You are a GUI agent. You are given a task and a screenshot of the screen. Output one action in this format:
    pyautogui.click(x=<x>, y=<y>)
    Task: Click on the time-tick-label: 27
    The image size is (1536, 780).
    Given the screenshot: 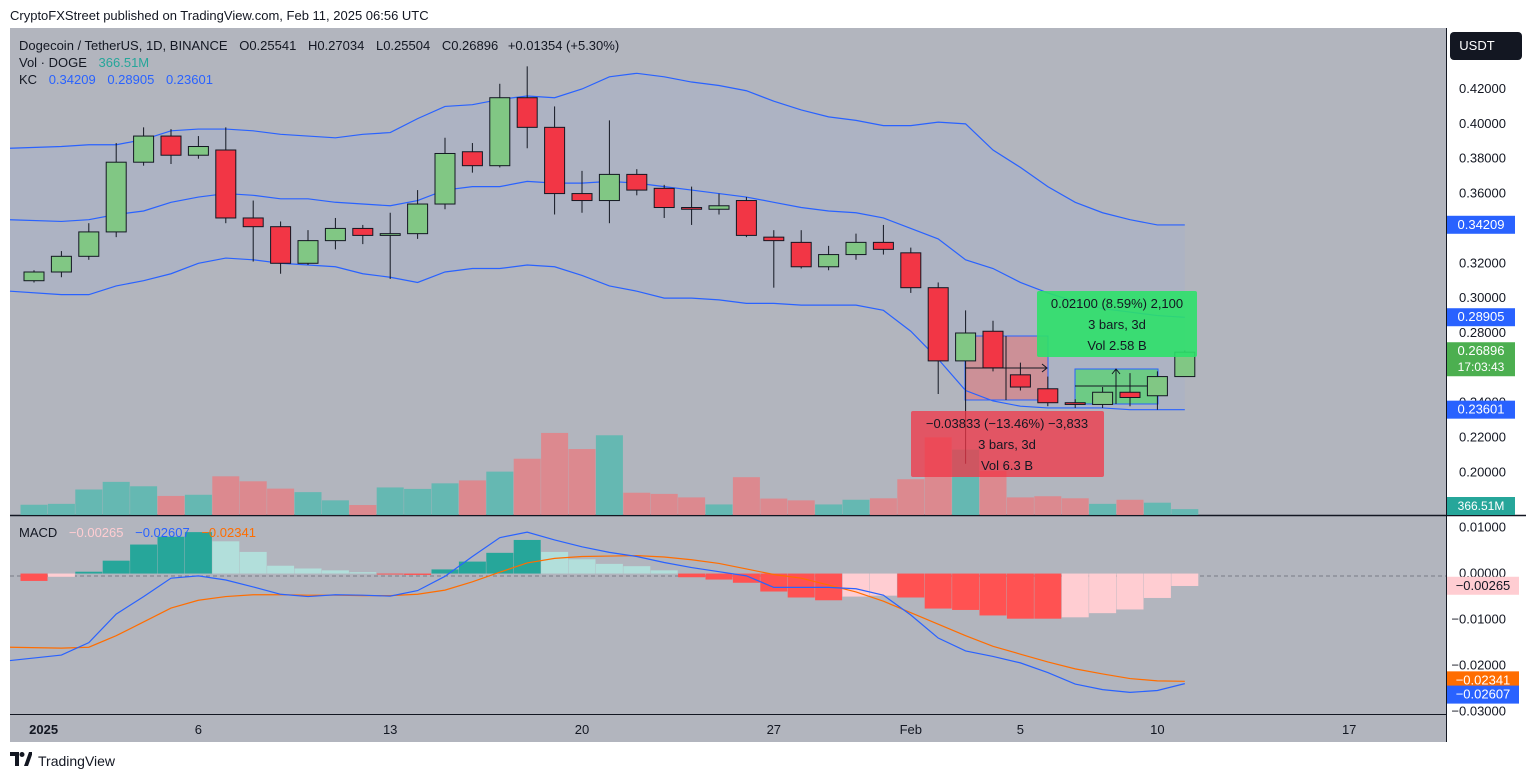 What is the action you would take?
    pyautogui.click(x=774, y=729)
    